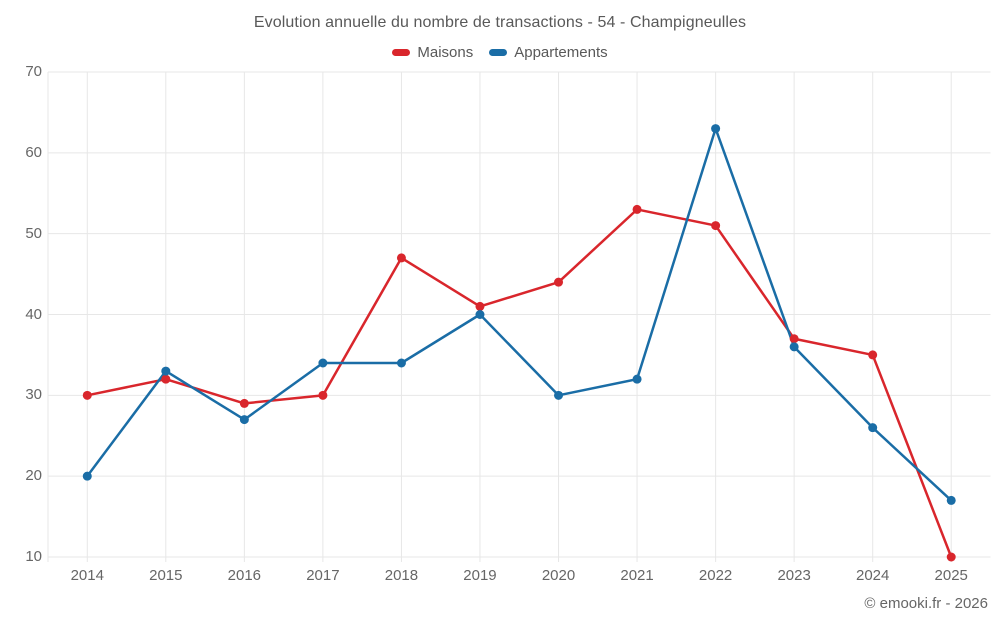  I want to click on data-point-appartements-2023, so click(794, 347).